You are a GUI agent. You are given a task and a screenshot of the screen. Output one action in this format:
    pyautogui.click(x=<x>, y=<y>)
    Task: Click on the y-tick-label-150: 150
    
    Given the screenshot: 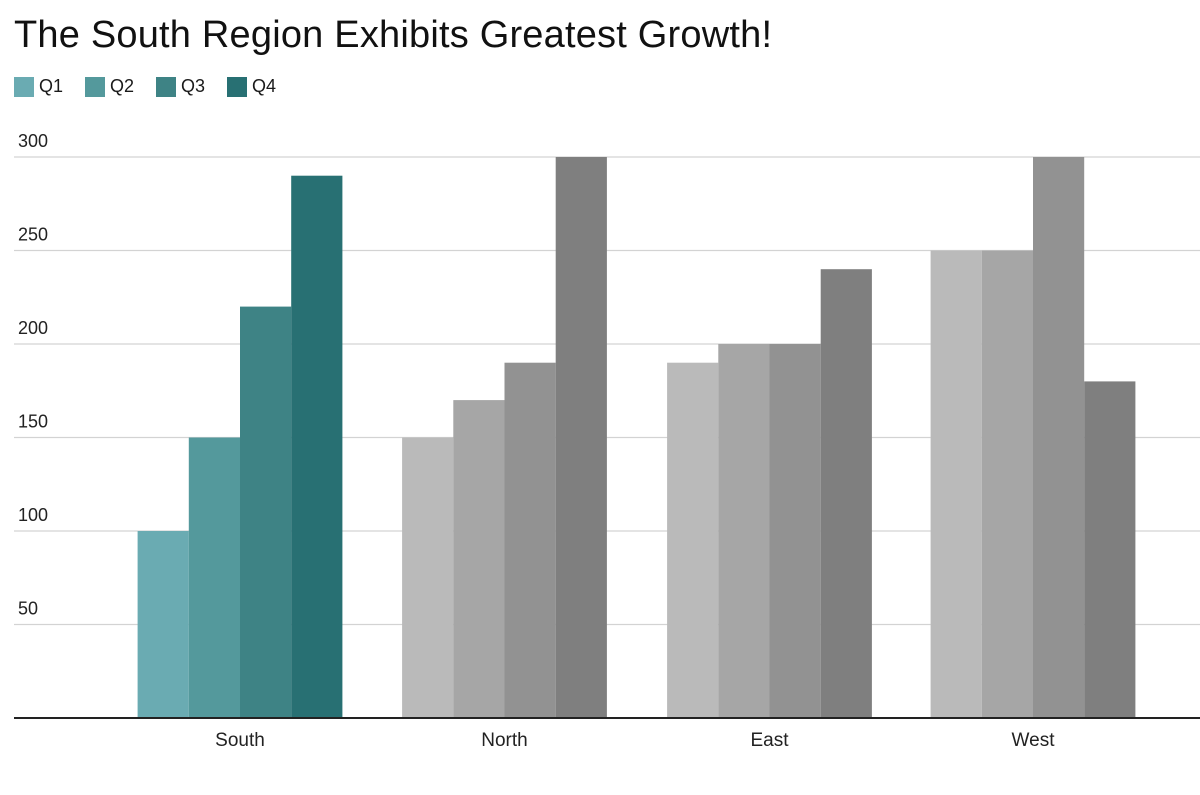 What is the action you would take?
    pyautogui.click(x=33, y=422)
    